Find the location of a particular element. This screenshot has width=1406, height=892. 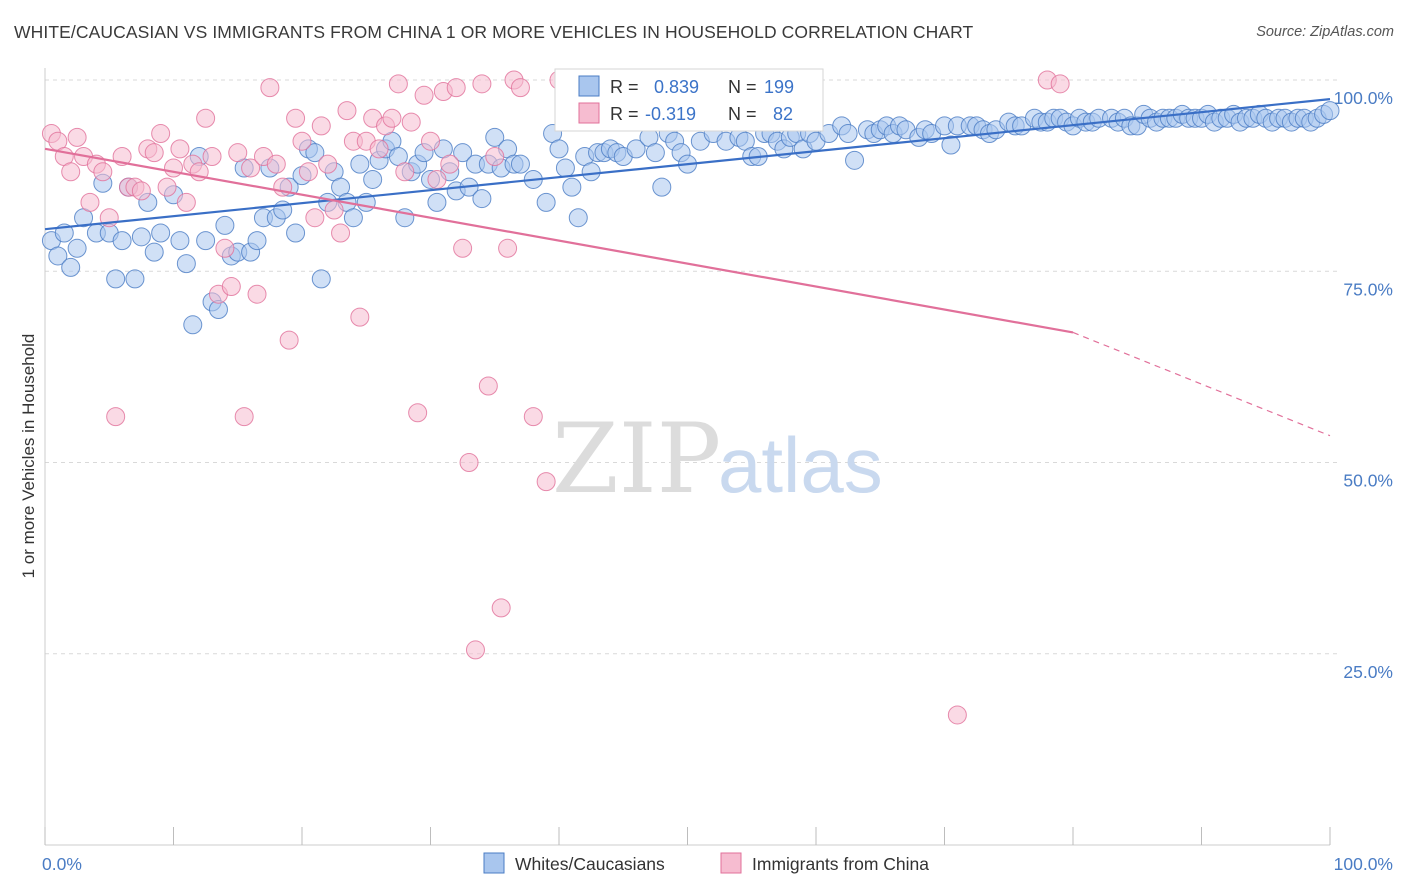

stats-r-label-1: R = is located at coordinates (624, 114).